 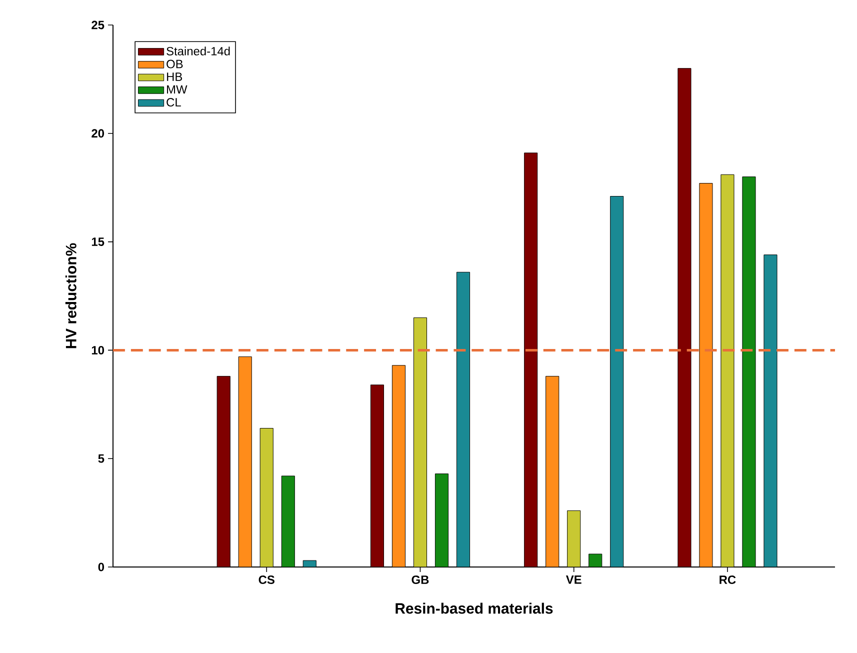 I want to click on y-tick-label: 0, so click(x=101, y=567).